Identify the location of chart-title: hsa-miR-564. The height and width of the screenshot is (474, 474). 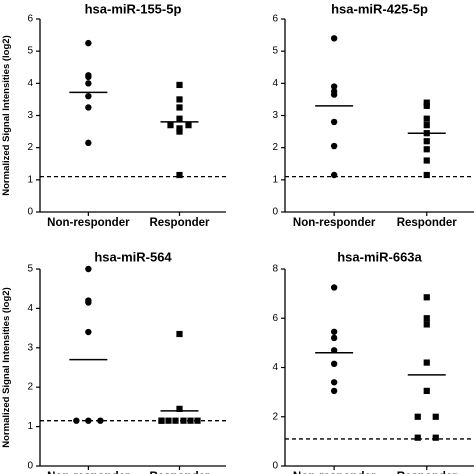
(133, 257).